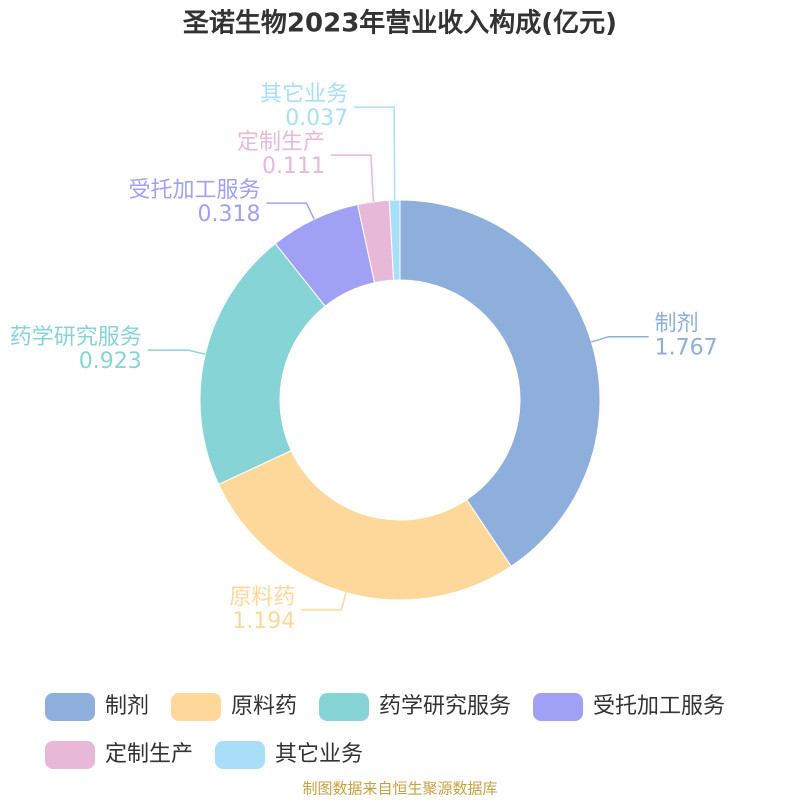 This screenshot has height=800, width=800. Describe the element at coordinates (97, 707) in the screenshot. I see `legend-item: 制剂` at that location.